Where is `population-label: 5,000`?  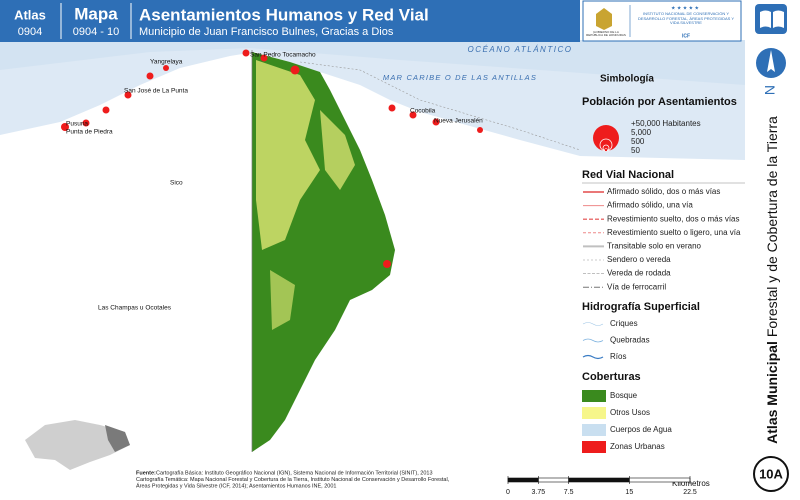 population-label: 5,000 is located at coordinates (641, 132).